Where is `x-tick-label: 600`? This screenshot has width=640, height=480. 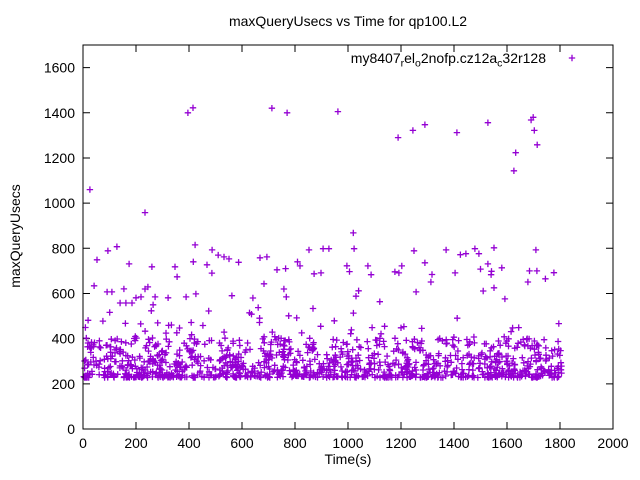
x-tick-label: 600 is located at coordinates (242, 443).